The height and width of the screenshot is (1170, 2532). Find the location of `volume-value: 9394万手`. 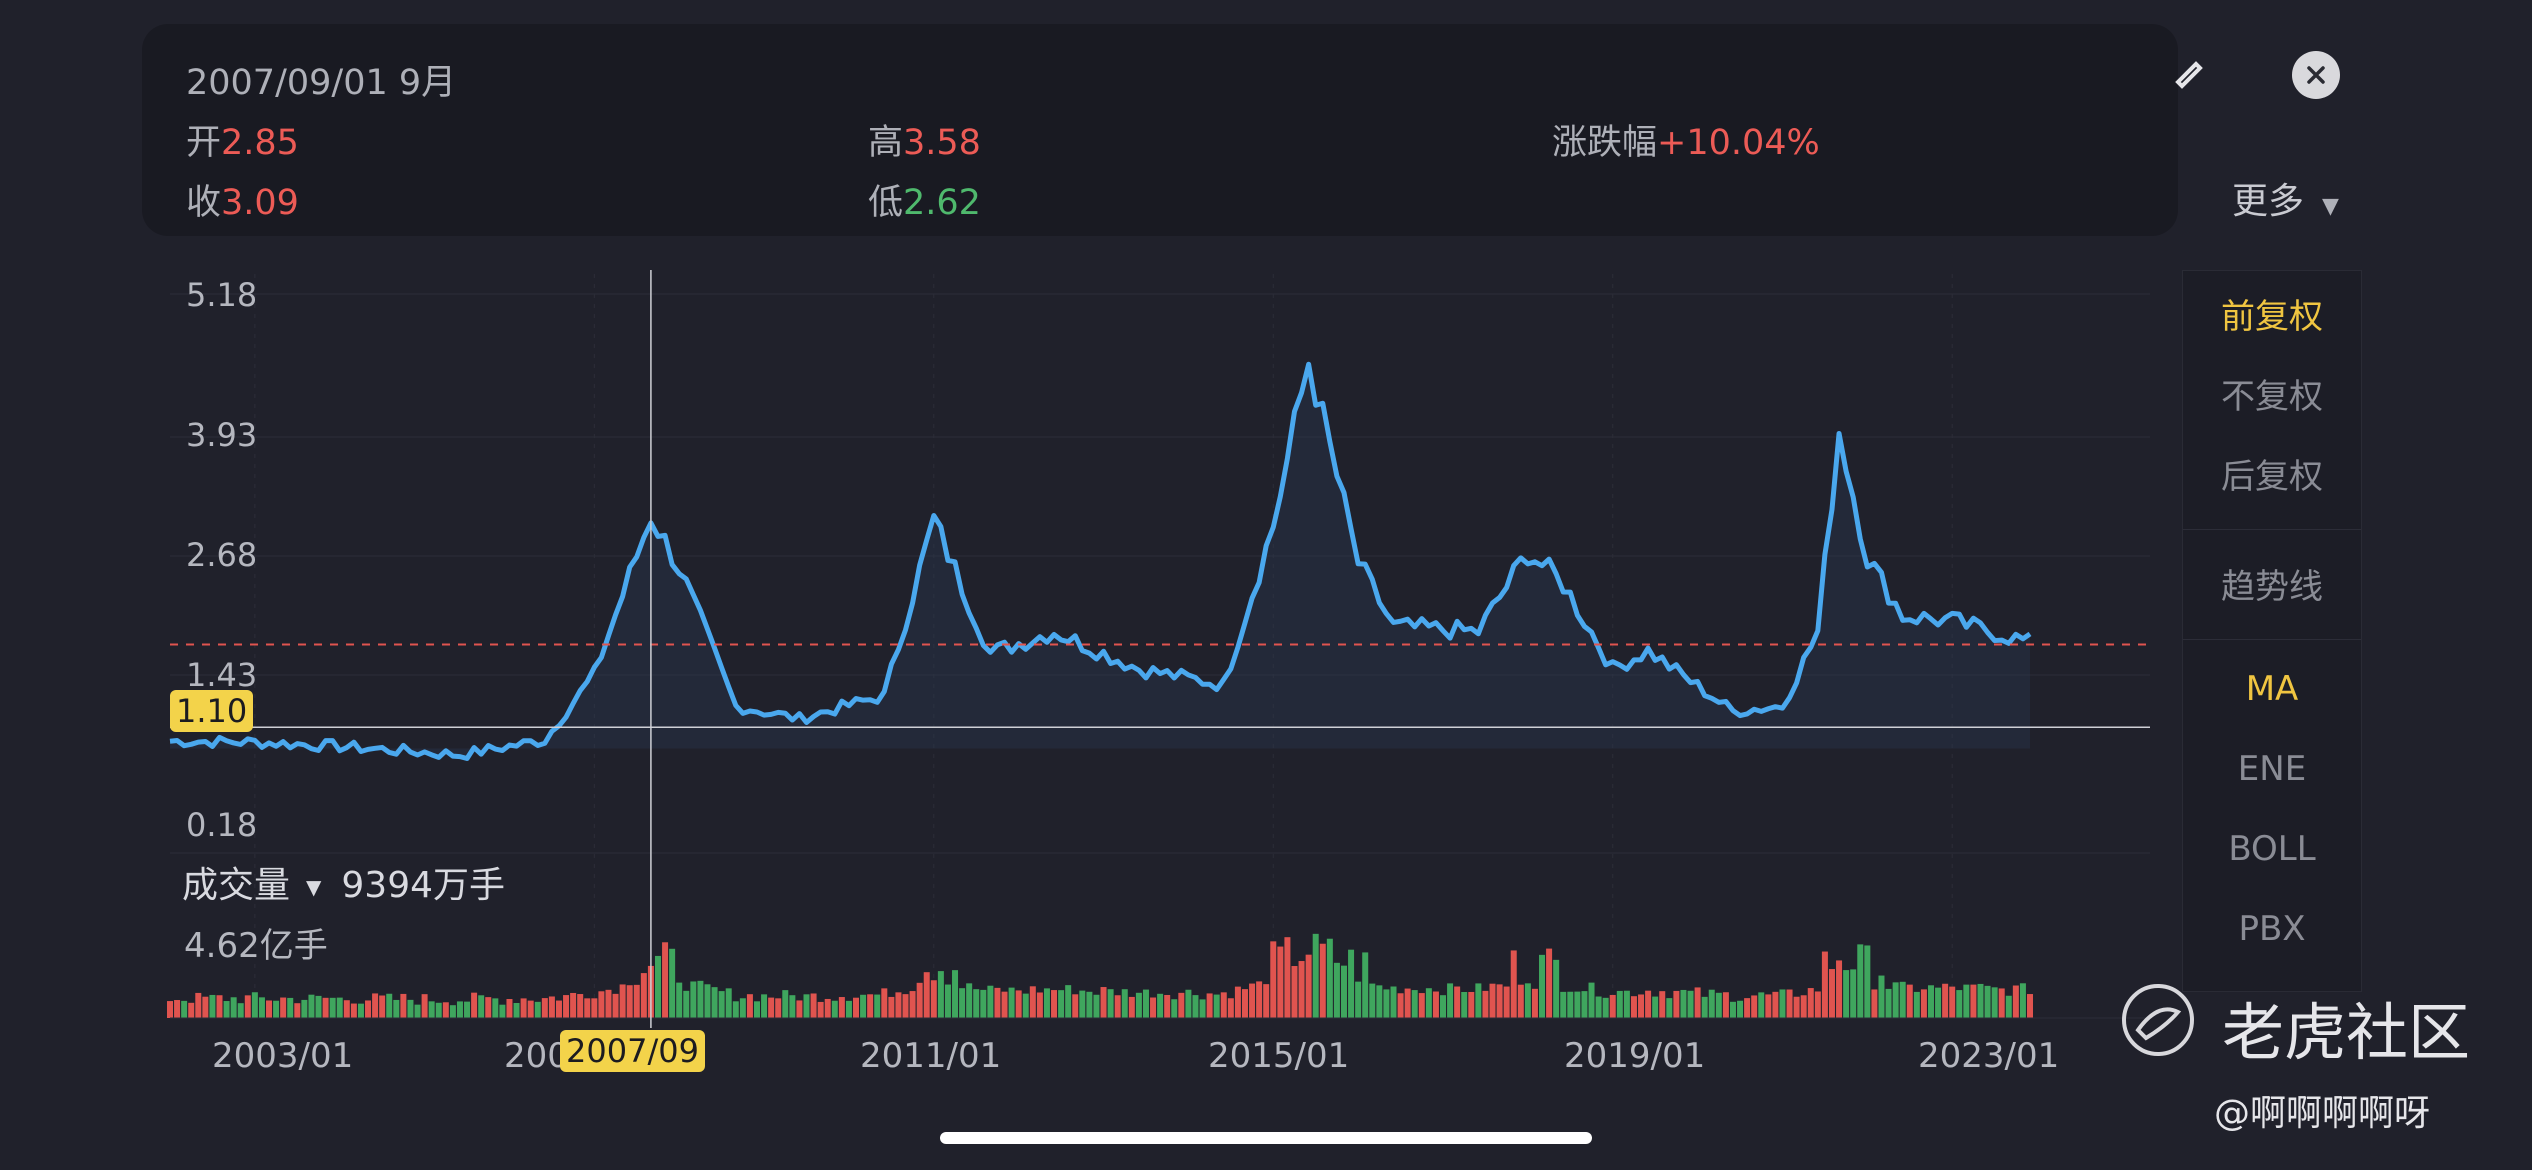

volume-value: 9394万手 is located at coordinates (423, 885).